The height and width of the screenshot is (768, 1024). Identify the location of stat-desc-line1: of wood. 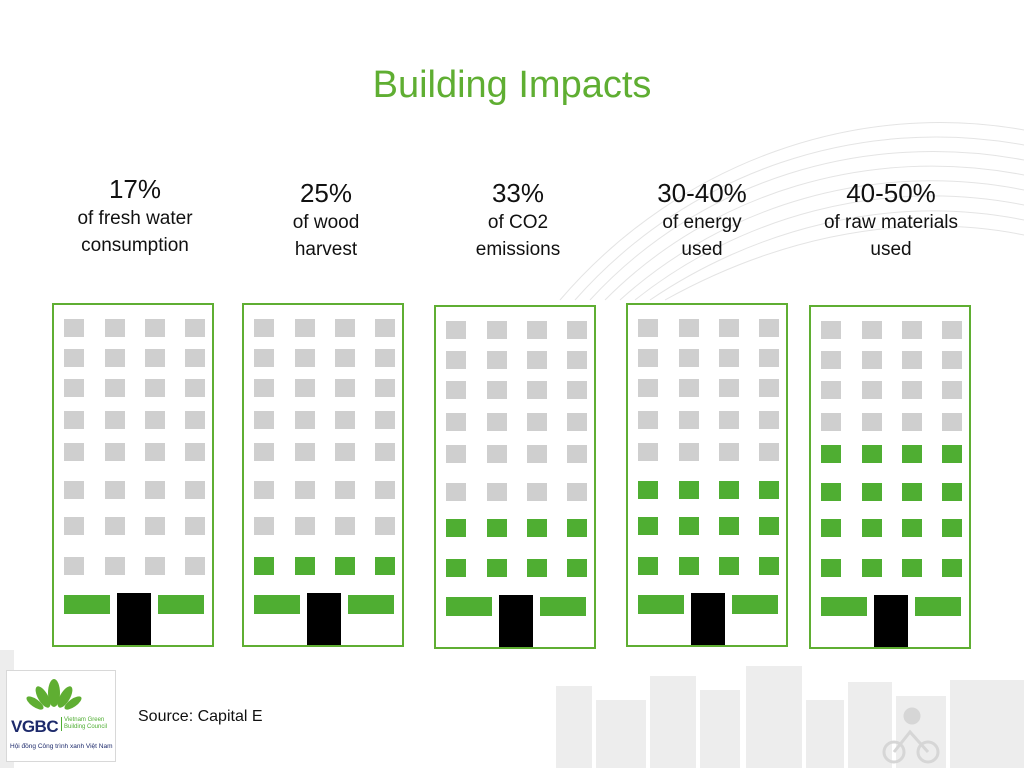
(326, 222).